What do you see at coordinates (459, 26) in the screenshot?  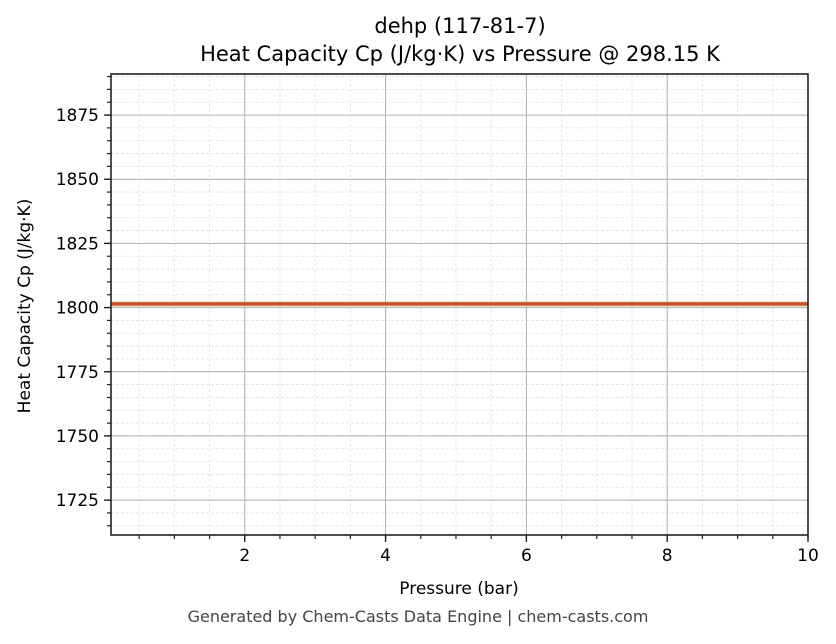 I see `chart-title: dehp (117-81-7)` at bounding box center [459, 26].